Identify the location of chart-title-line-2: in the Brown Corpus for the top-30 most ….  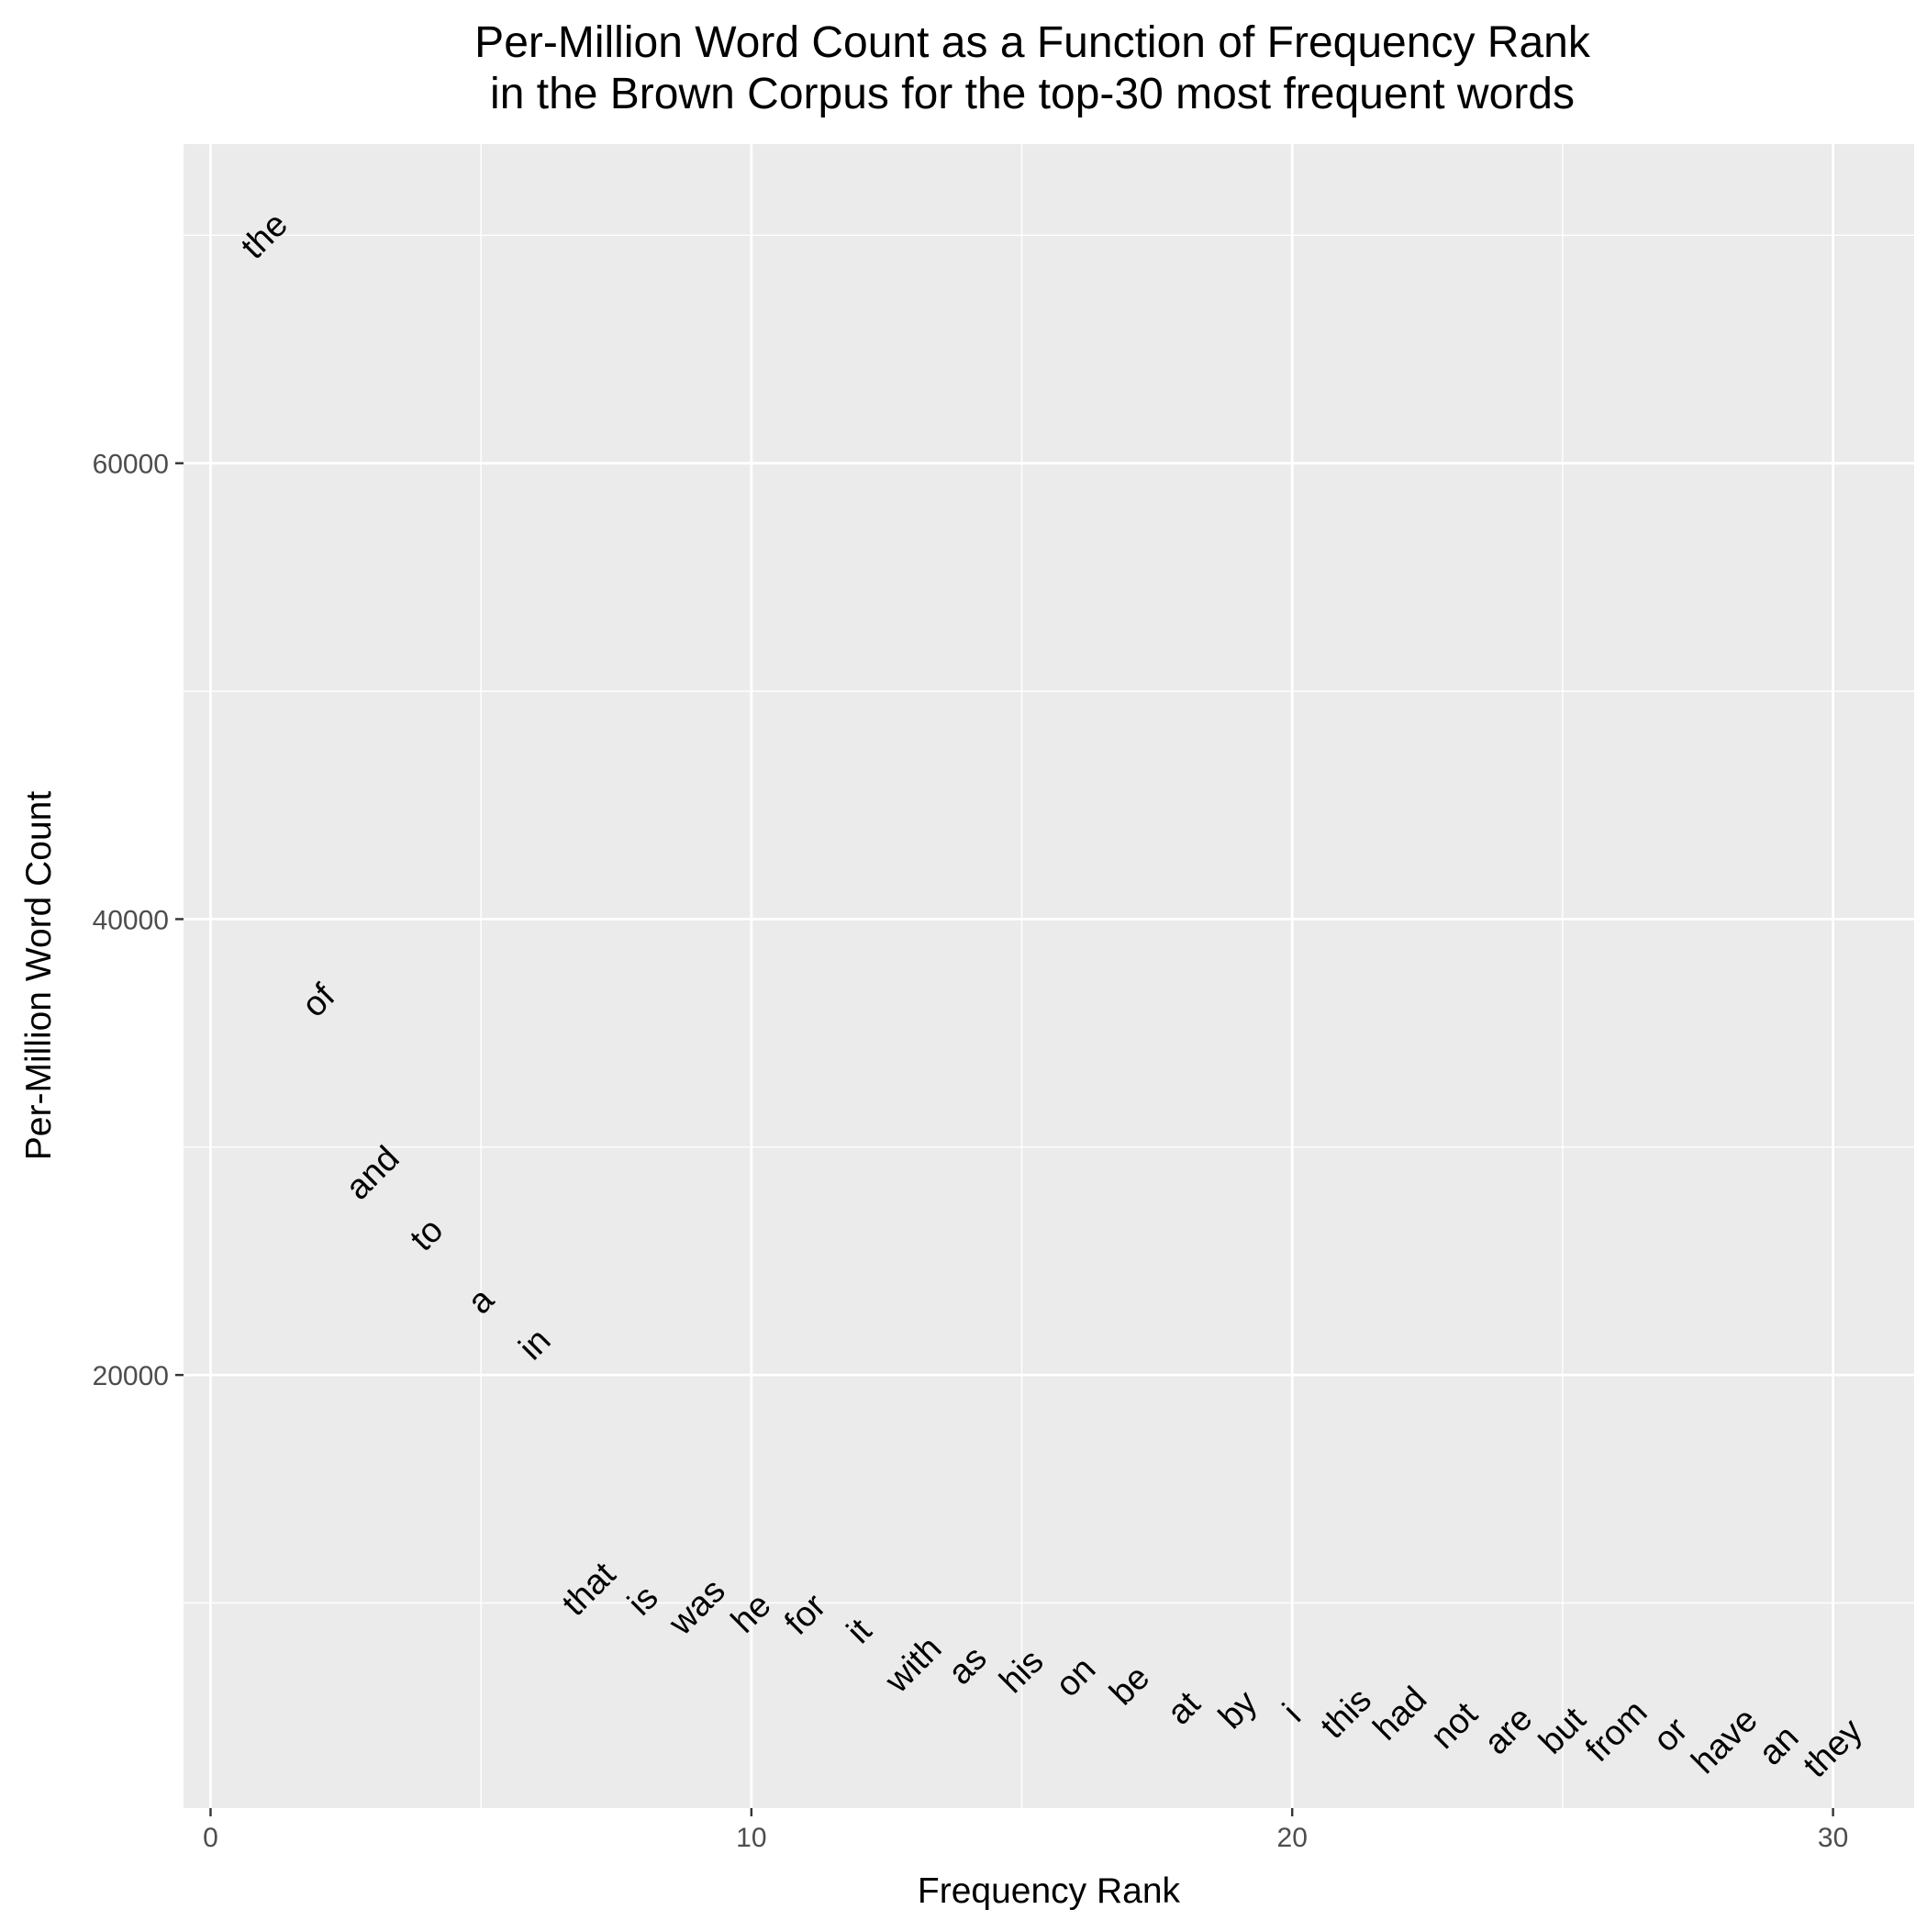
(1032, 94).